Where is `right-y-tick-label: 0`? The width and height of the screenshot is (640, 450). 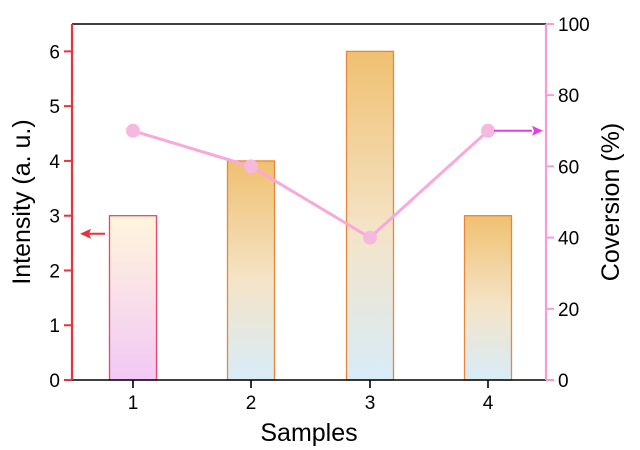
right-y-tick-label: 0 is located at coordinates (563, 381).